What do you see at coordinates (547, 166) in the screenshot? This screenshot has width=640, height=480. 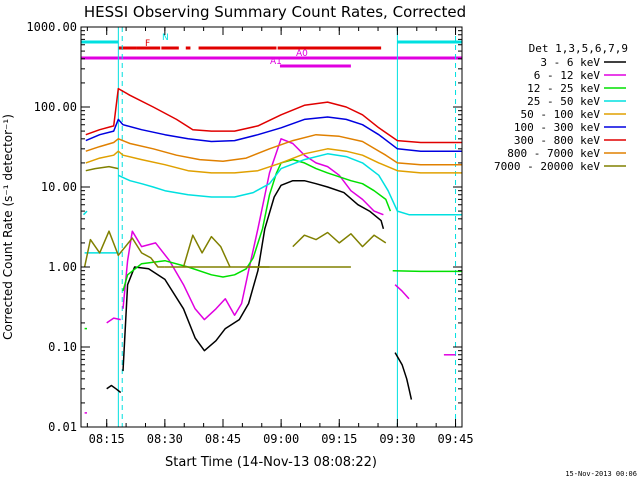 I see `legend-label: 7000 - 20000 keV` at bounding box center [547, 166].